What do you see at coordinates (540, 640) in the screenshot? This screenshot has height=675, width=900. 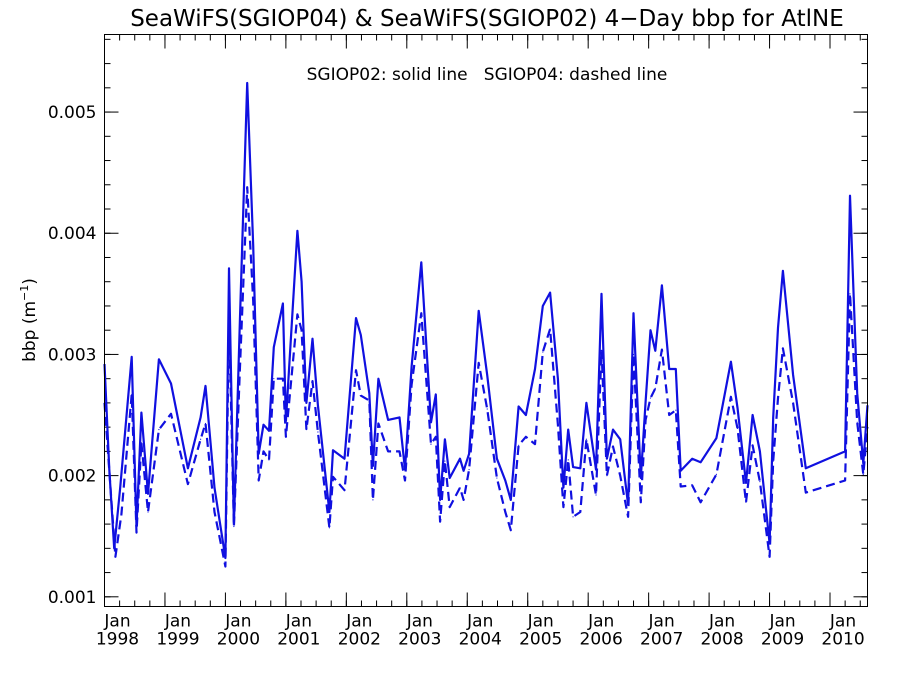 I see `x-tick-year: 2005` at bounding box center [540, 640].